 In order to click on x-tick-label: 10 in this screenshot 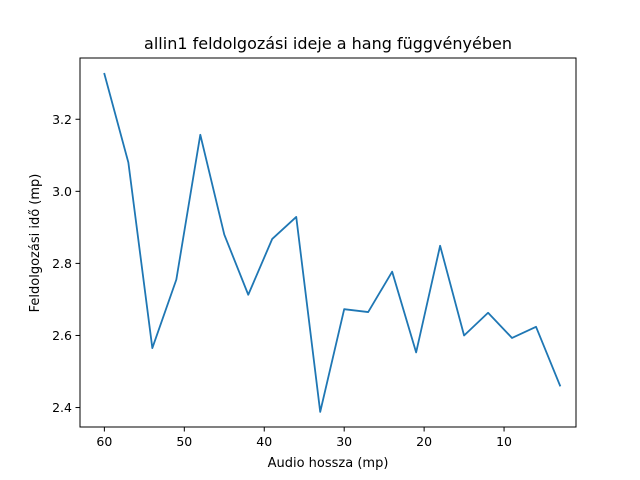, I will do `click(504, 441)`.